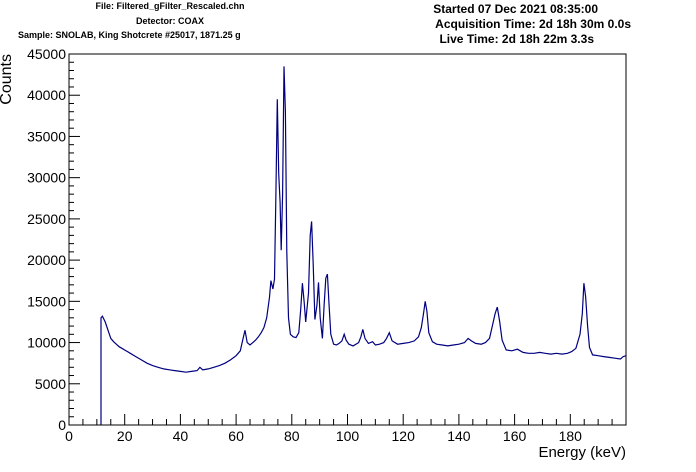 This screenshot has width=696, height=472. What do you see at coordinates (533, 24) in the screenshot?
I see `acquisition-time-label: Acquisition Time: 2d 18h 30m 0.0s` at bounding box center [533, 24].